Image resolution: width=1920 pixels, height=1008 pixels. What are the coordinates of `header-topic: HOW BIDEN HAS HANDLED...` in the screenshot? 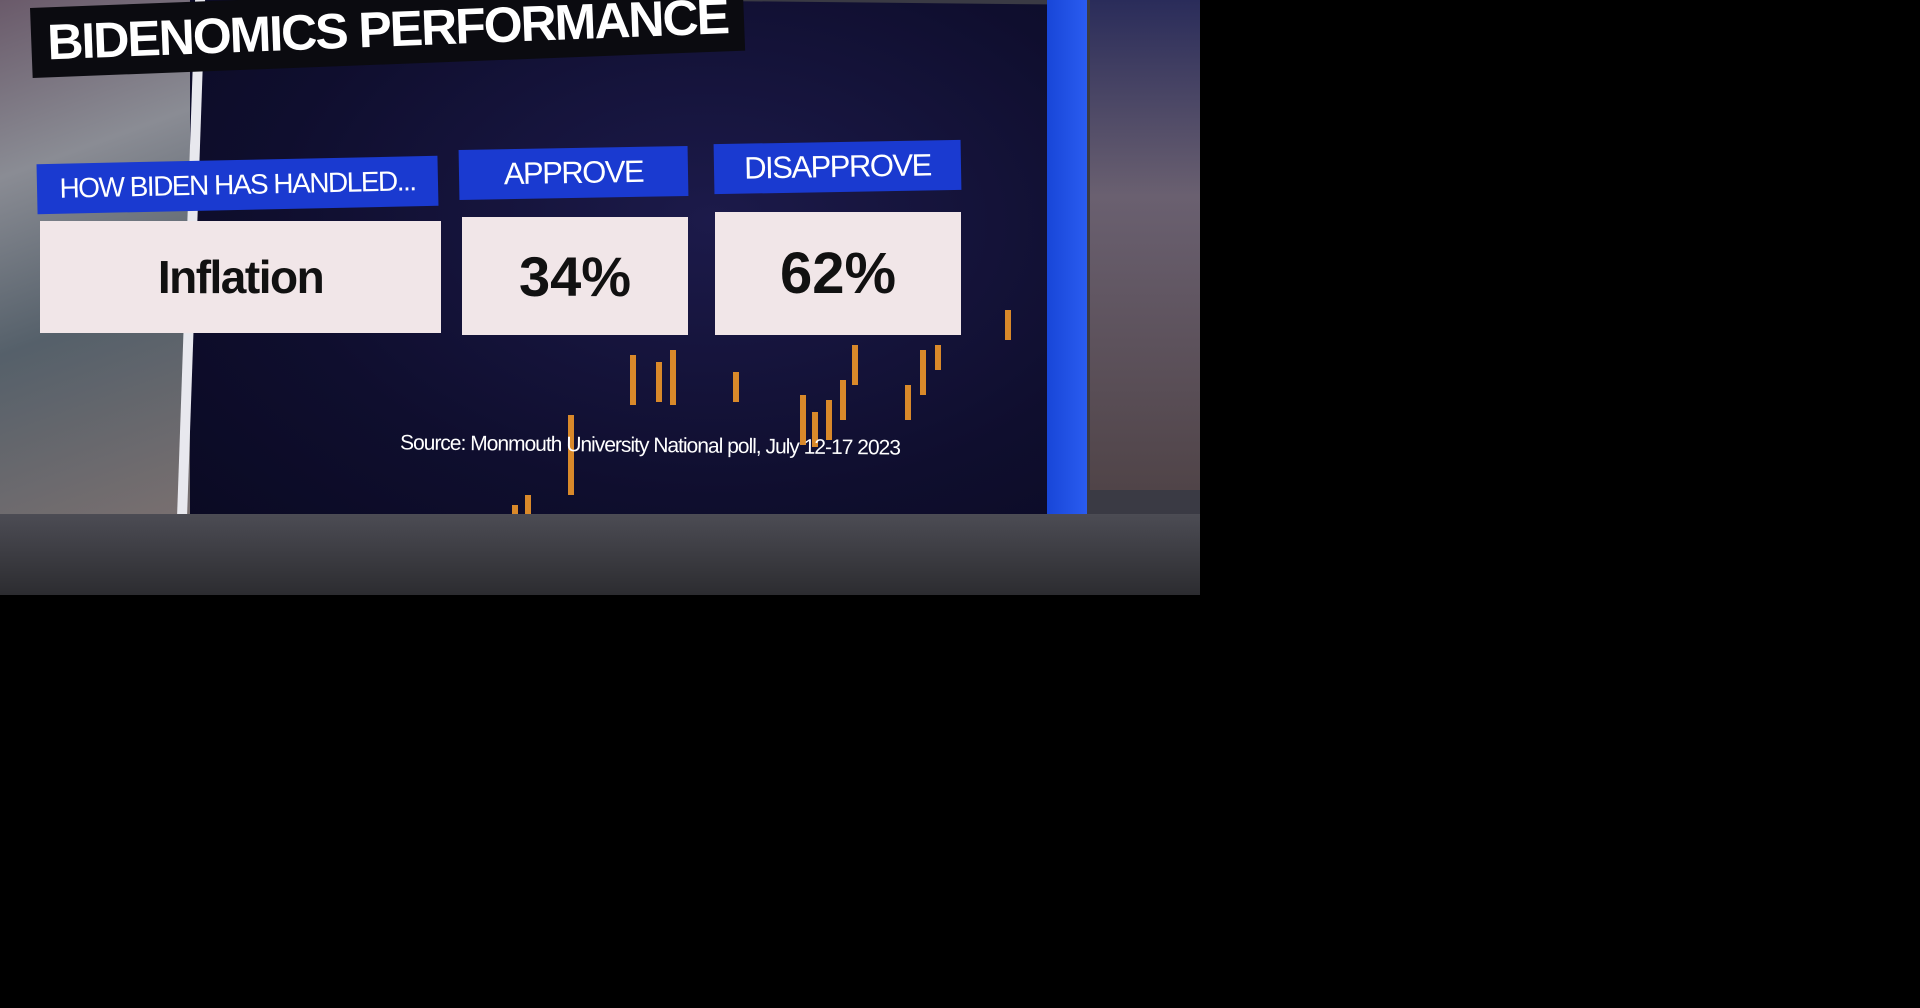 It's located at (237, 185).